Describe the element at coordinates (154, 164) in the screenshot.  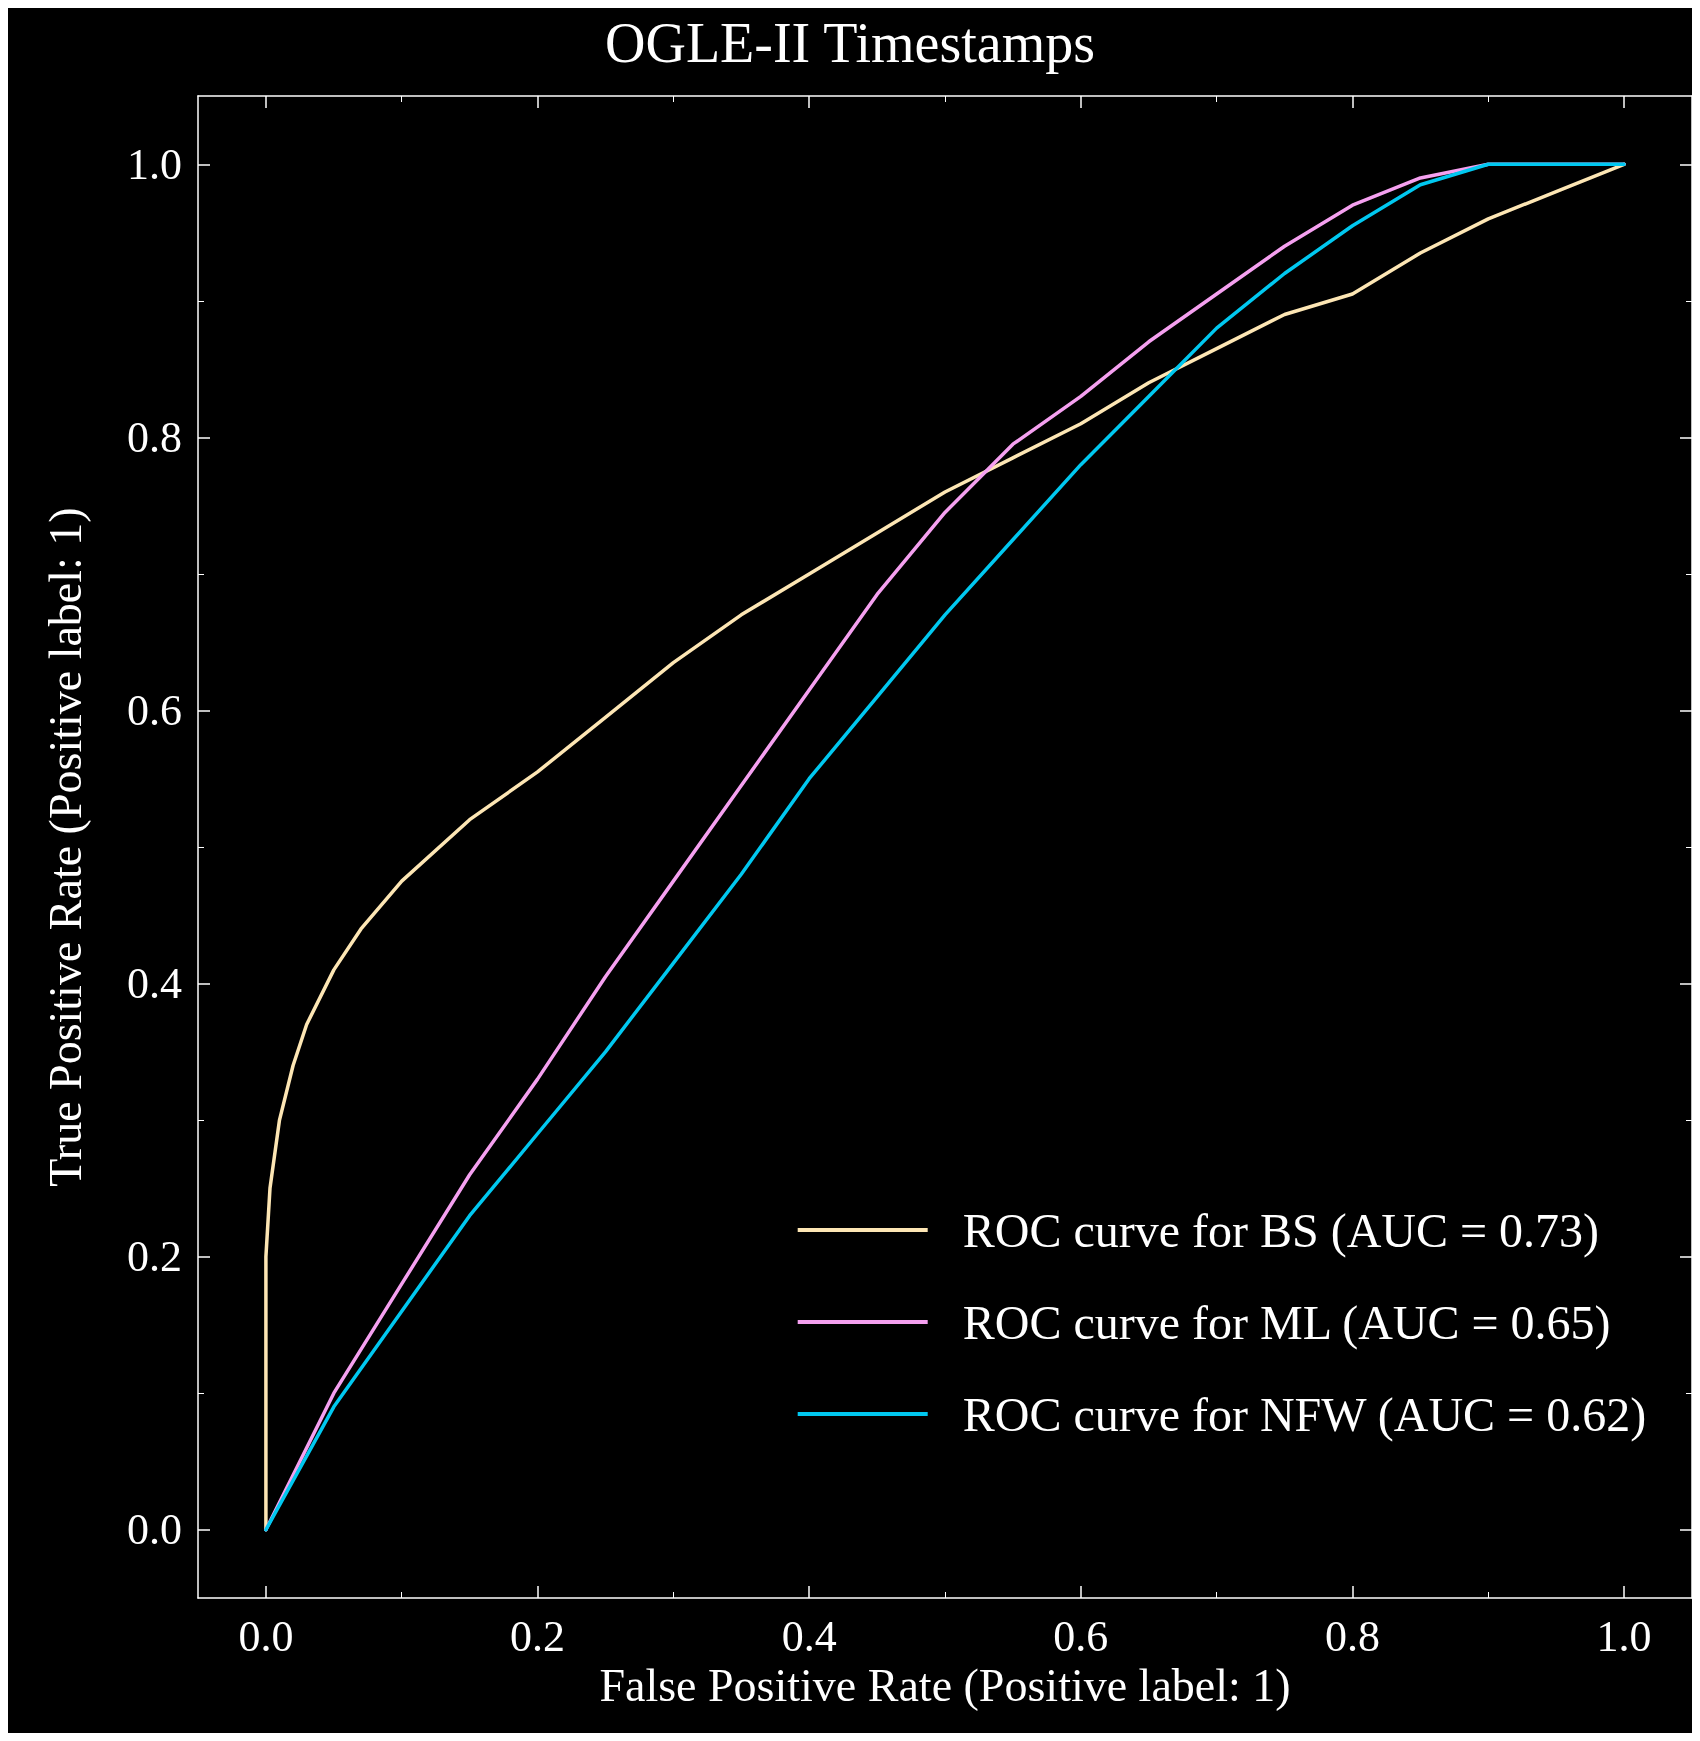
I see `y-tick-label: 1.0` at that location.